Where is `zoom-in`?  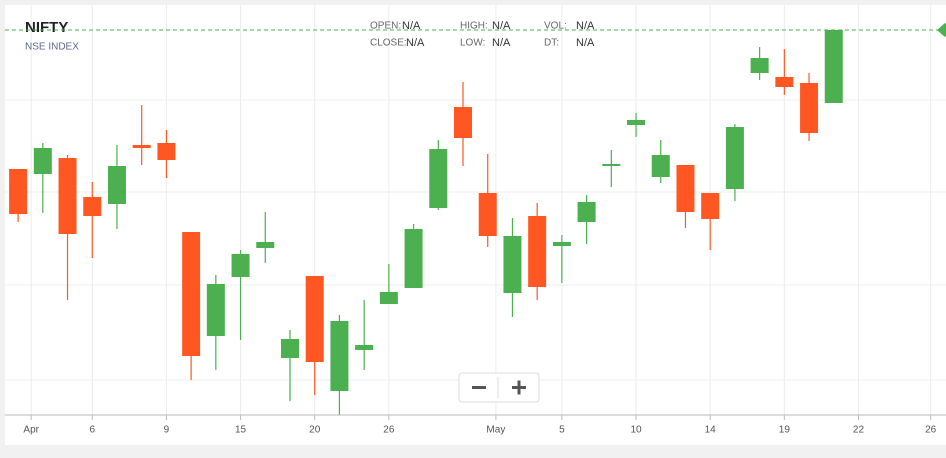 zoom-in is located at coordinates (519, 387).